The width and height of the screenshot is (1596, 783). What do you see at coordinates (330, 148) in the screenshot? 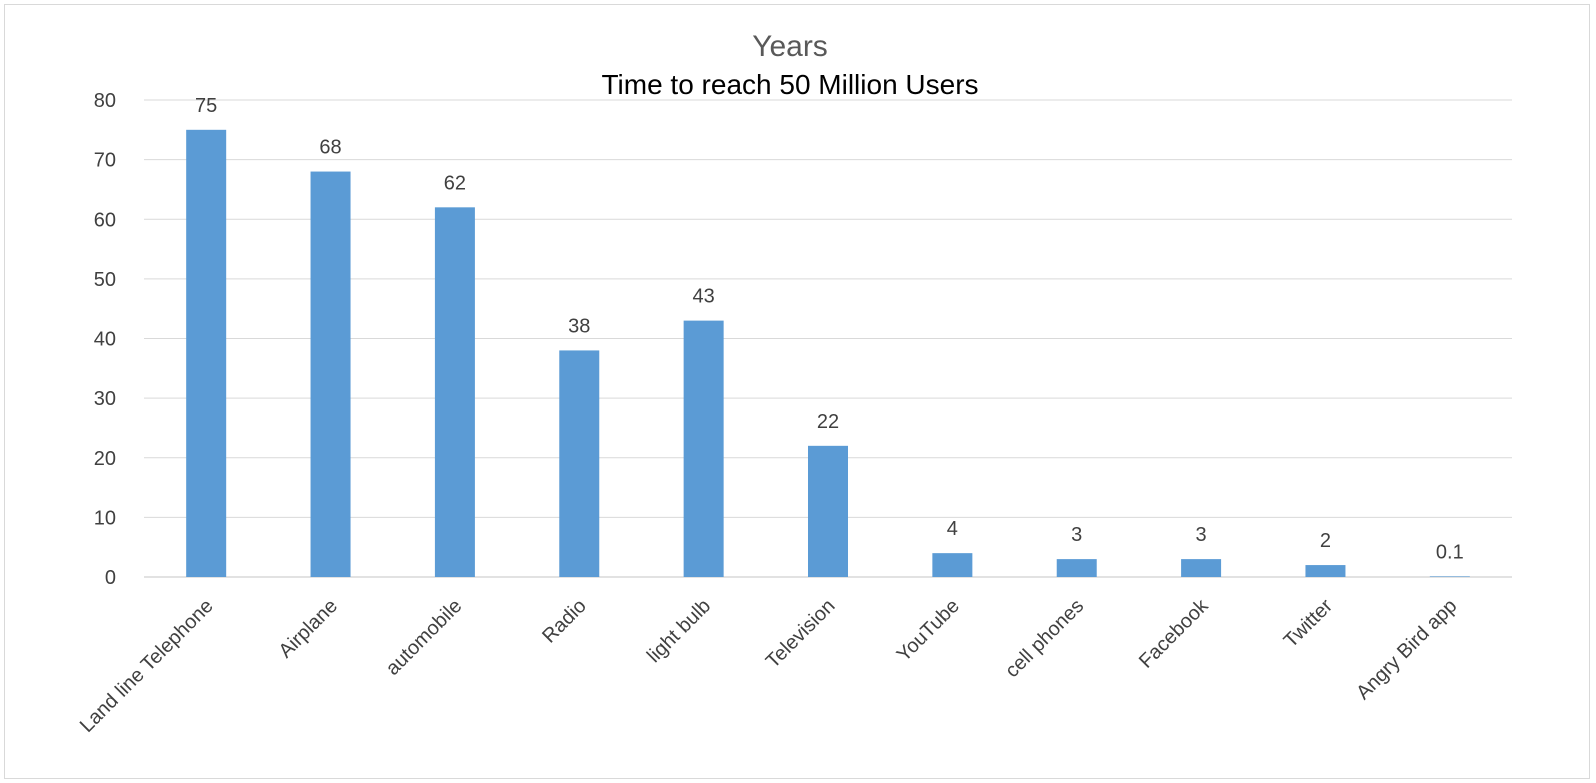
I see `data-label: 68` at bounding box center [330, 148].